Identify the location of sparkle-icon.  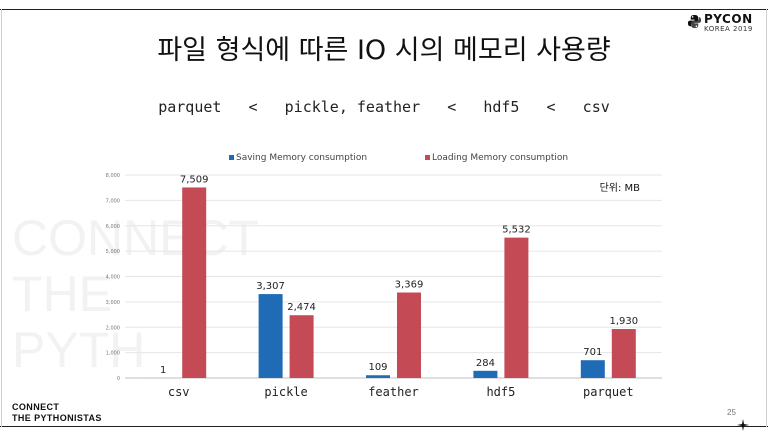
(743, 425).